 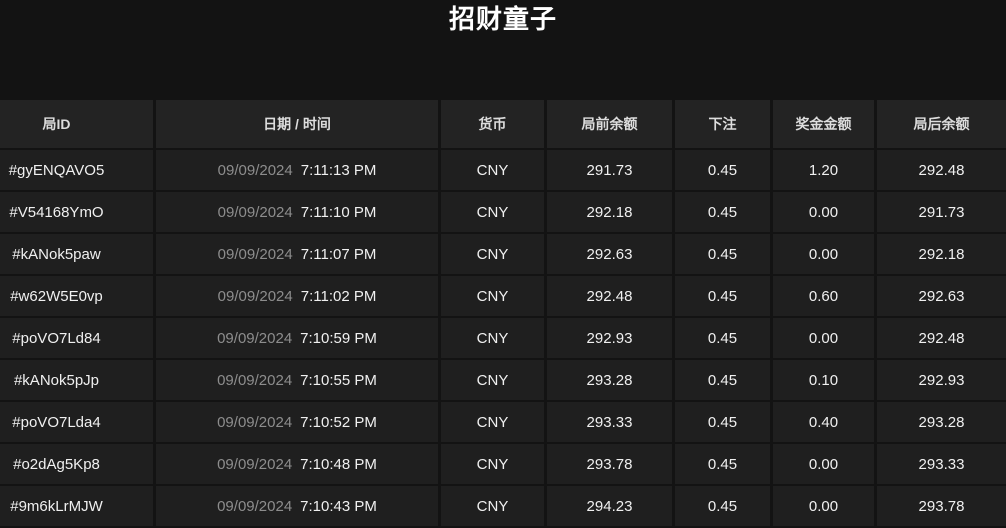 What do you see at coordinates (78, 255) in the screenshot?
I see `cell-round-id: #kANok5paw` at bounding box center [78, 255].